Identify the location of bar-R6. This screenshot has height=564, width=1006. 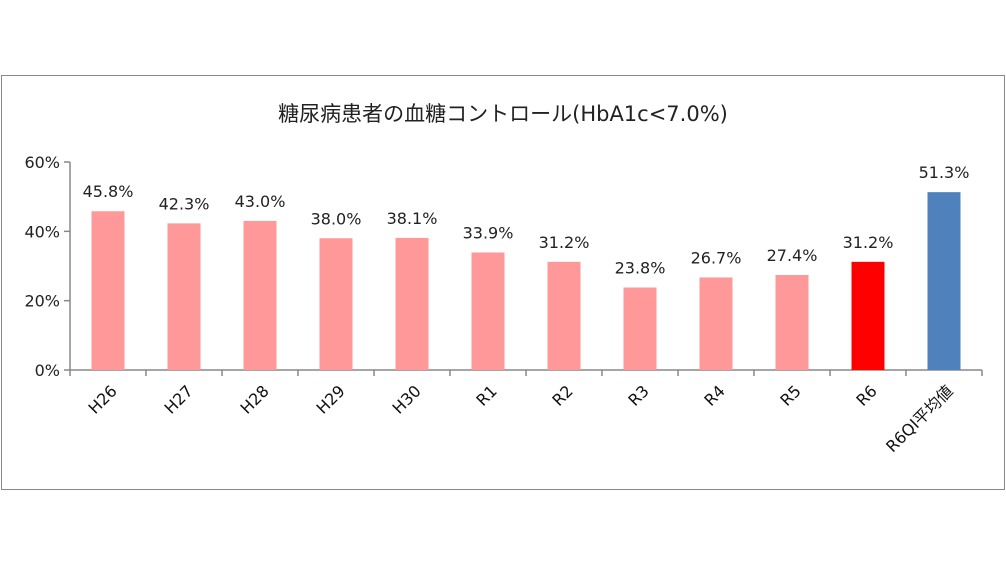
(868, 315).